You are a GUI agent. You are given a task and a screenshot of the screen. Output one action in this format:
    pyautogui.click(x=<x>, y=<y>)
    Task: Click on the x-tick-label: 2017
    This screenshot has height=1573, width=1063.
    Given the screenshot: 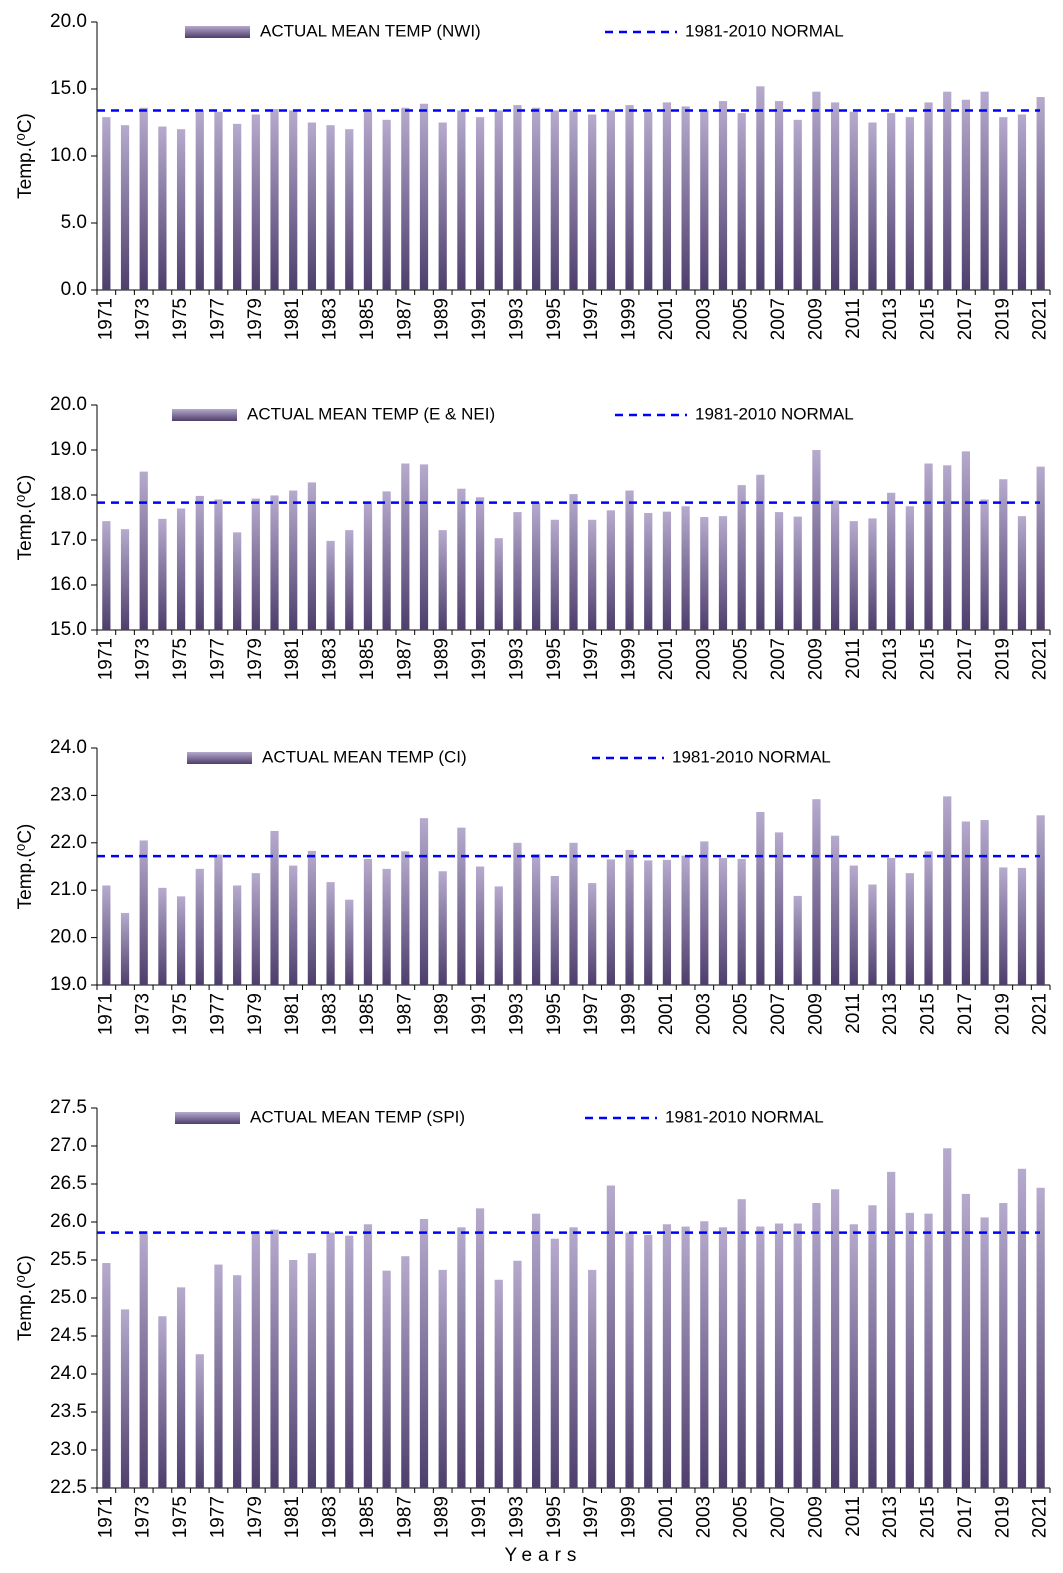 What is the action you would take?
    pyautogui.click(x=965, y=319)
    